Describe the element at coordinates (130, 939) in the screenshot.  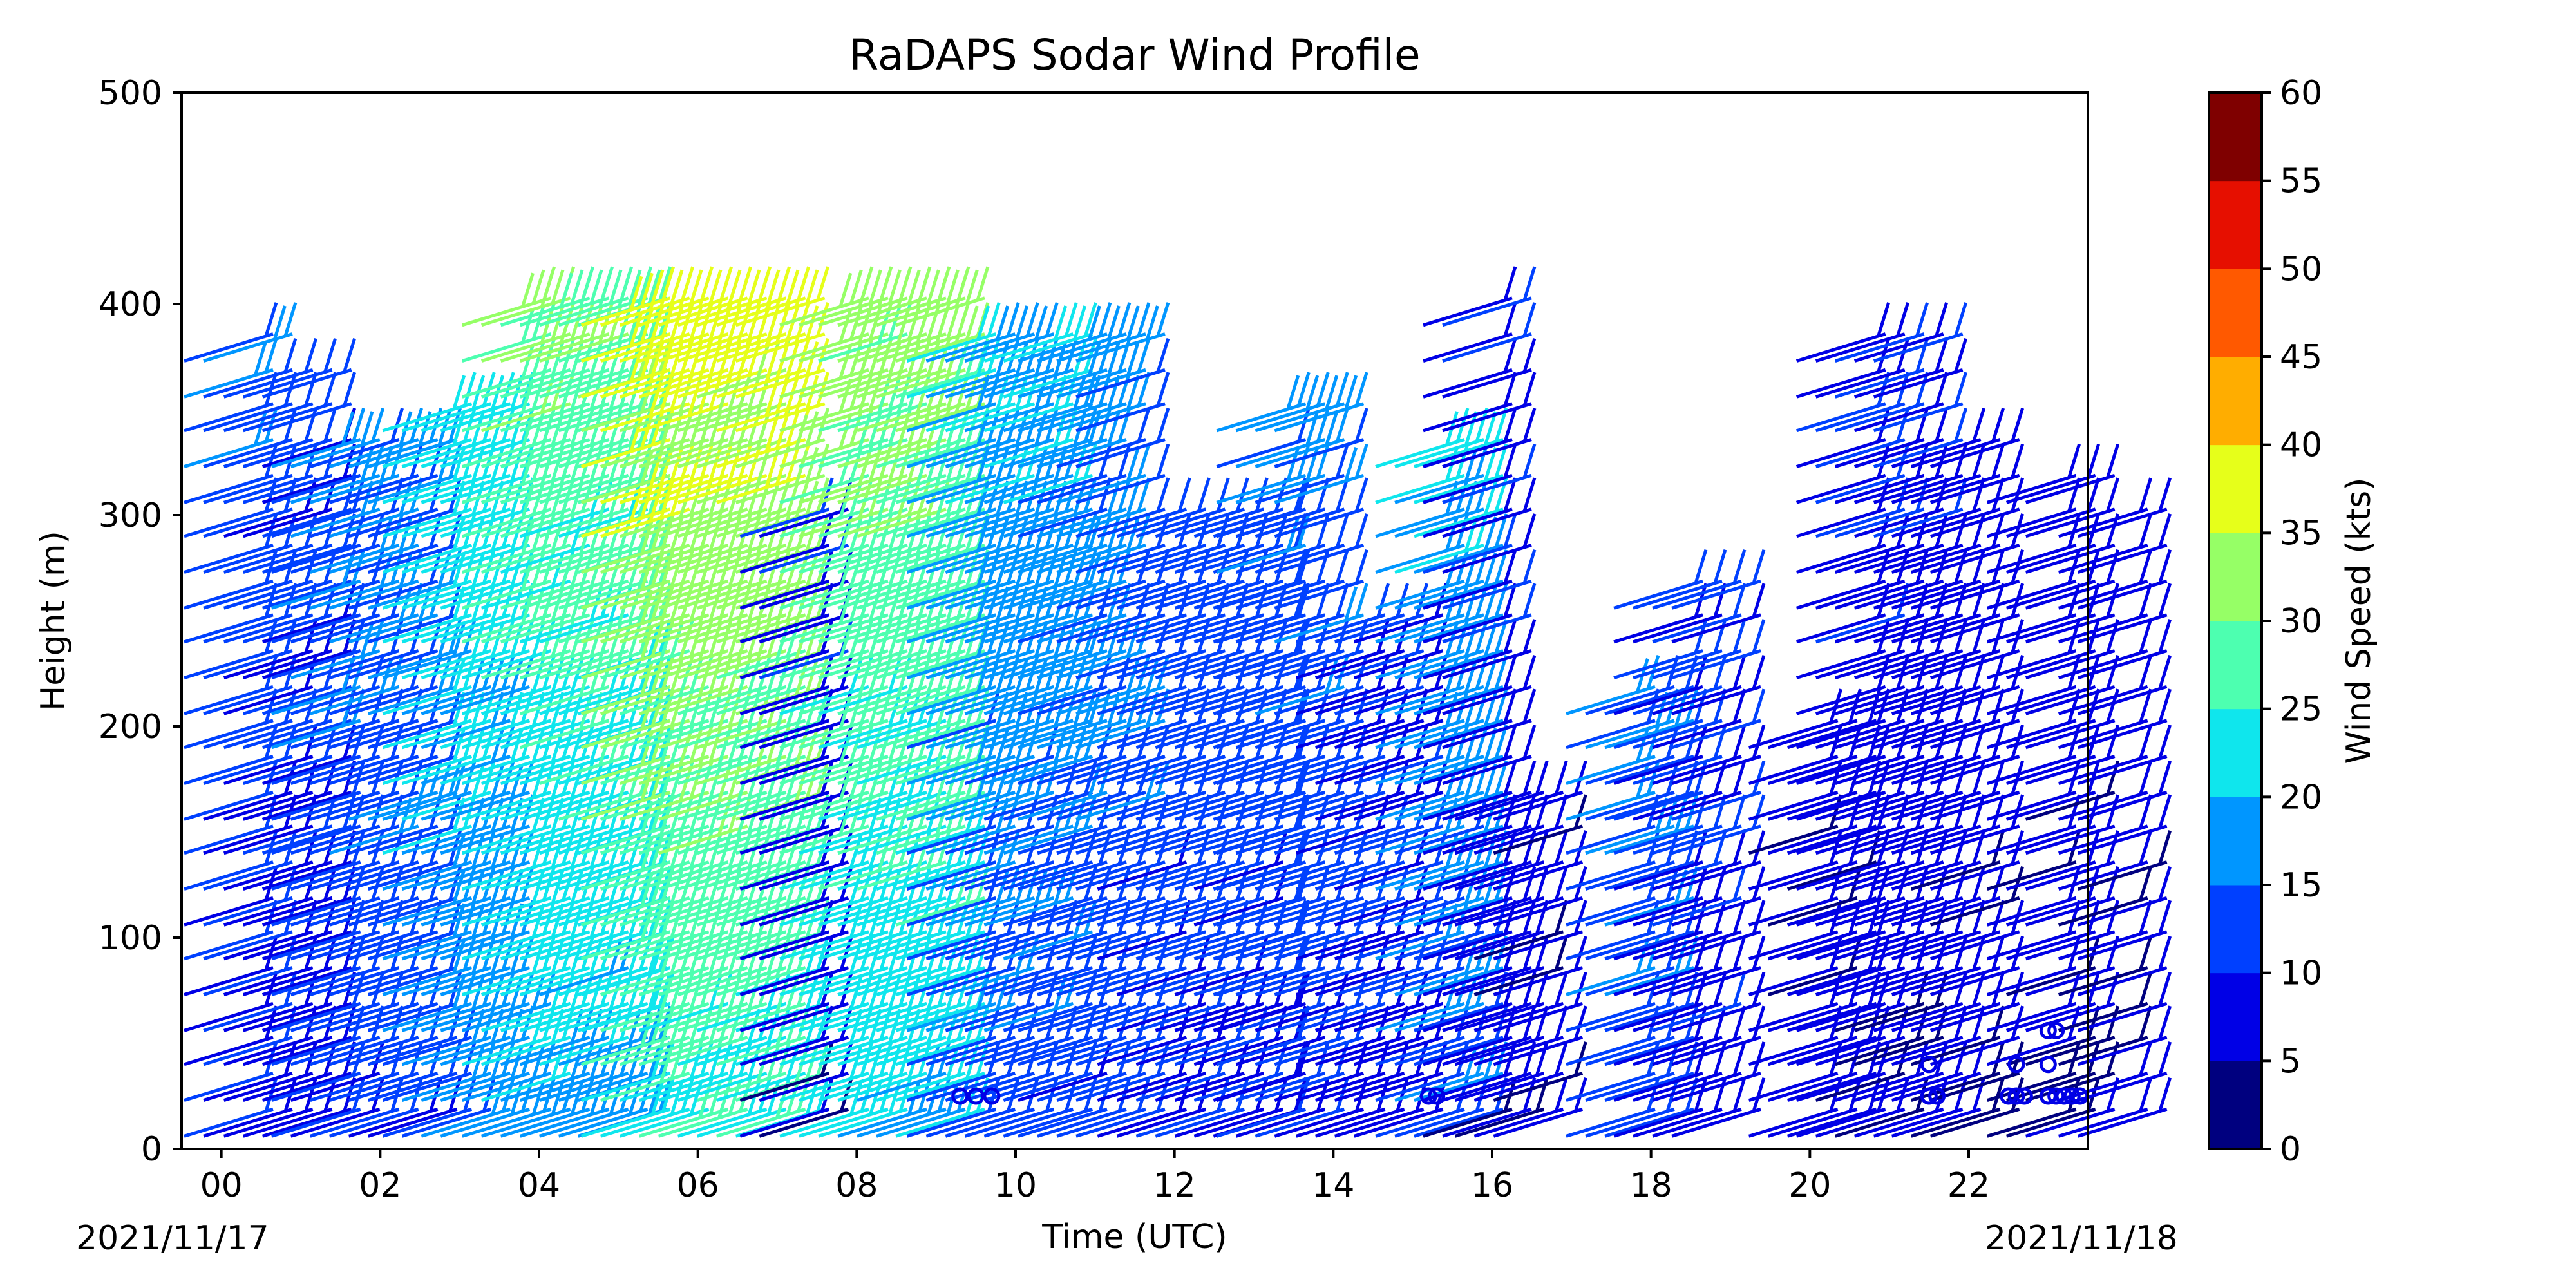
I see `y-tick-label: 100` at that location.